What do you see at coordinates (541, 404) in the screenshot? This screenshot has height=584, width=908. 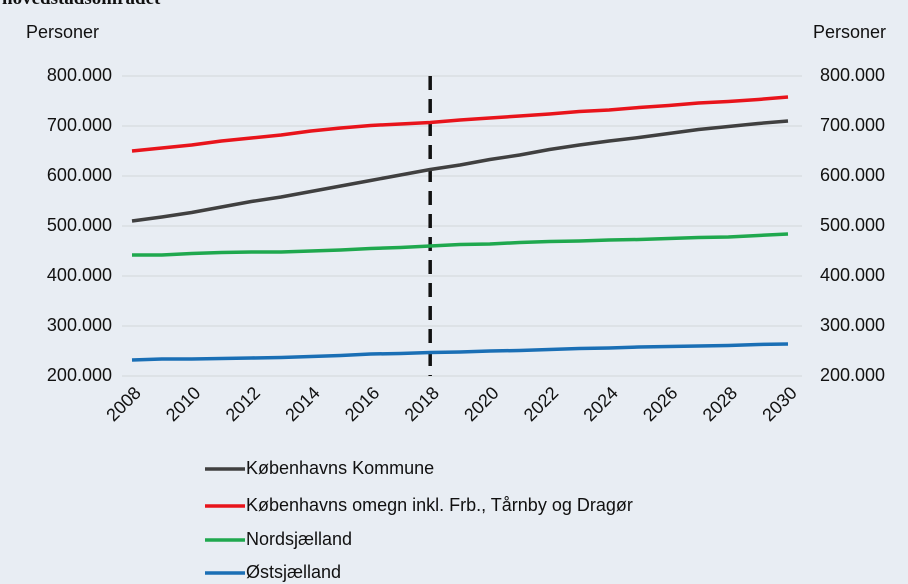 I see `x-tick-label: 2022` at bounding box center [541, 404].